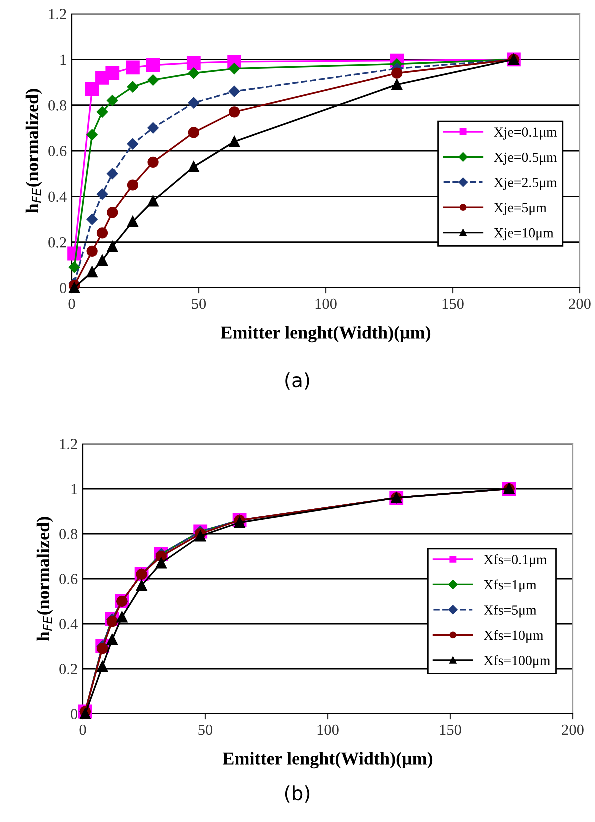  I want to click on legend-label: Xfs=1μm, so click(510, 586).